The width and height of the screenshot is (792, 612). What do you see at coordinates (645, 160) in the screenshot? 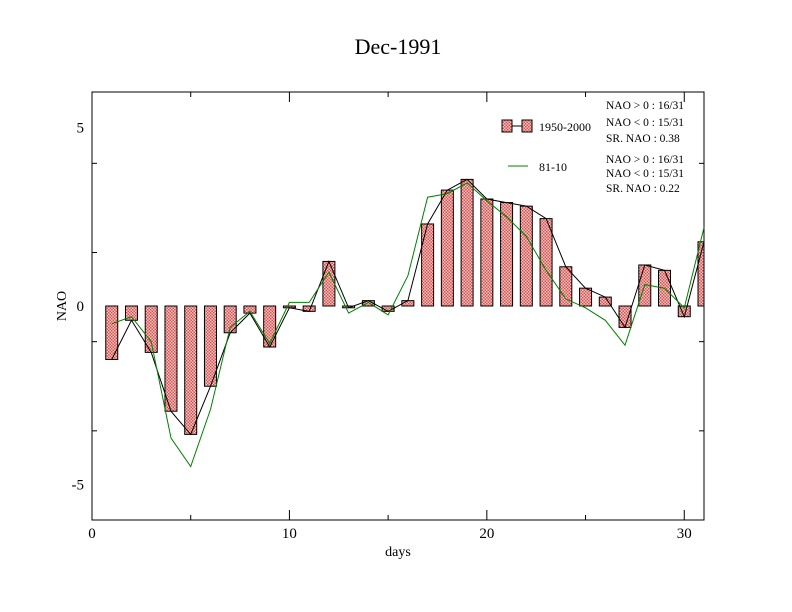
I see `legend-stat-pos-81-10: NAO > 0 : 16/31` at bounding box center [645, 160].